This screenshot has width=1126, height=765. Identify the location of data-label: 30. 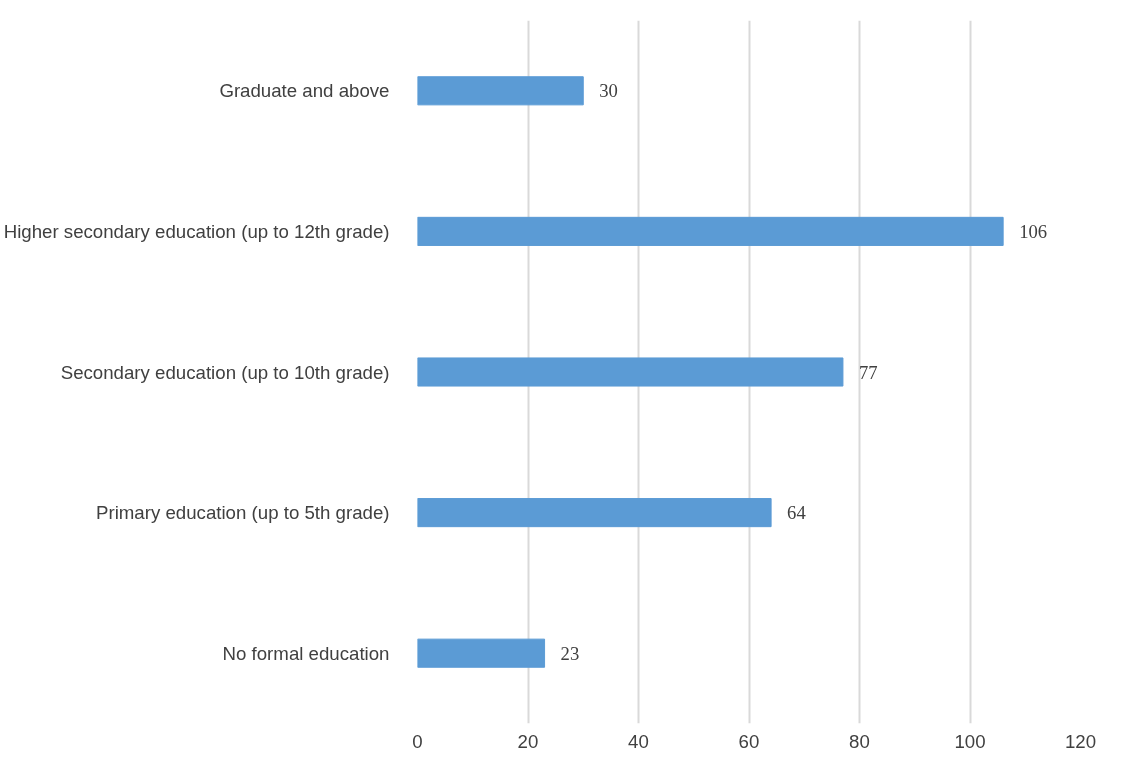
(608, 91).